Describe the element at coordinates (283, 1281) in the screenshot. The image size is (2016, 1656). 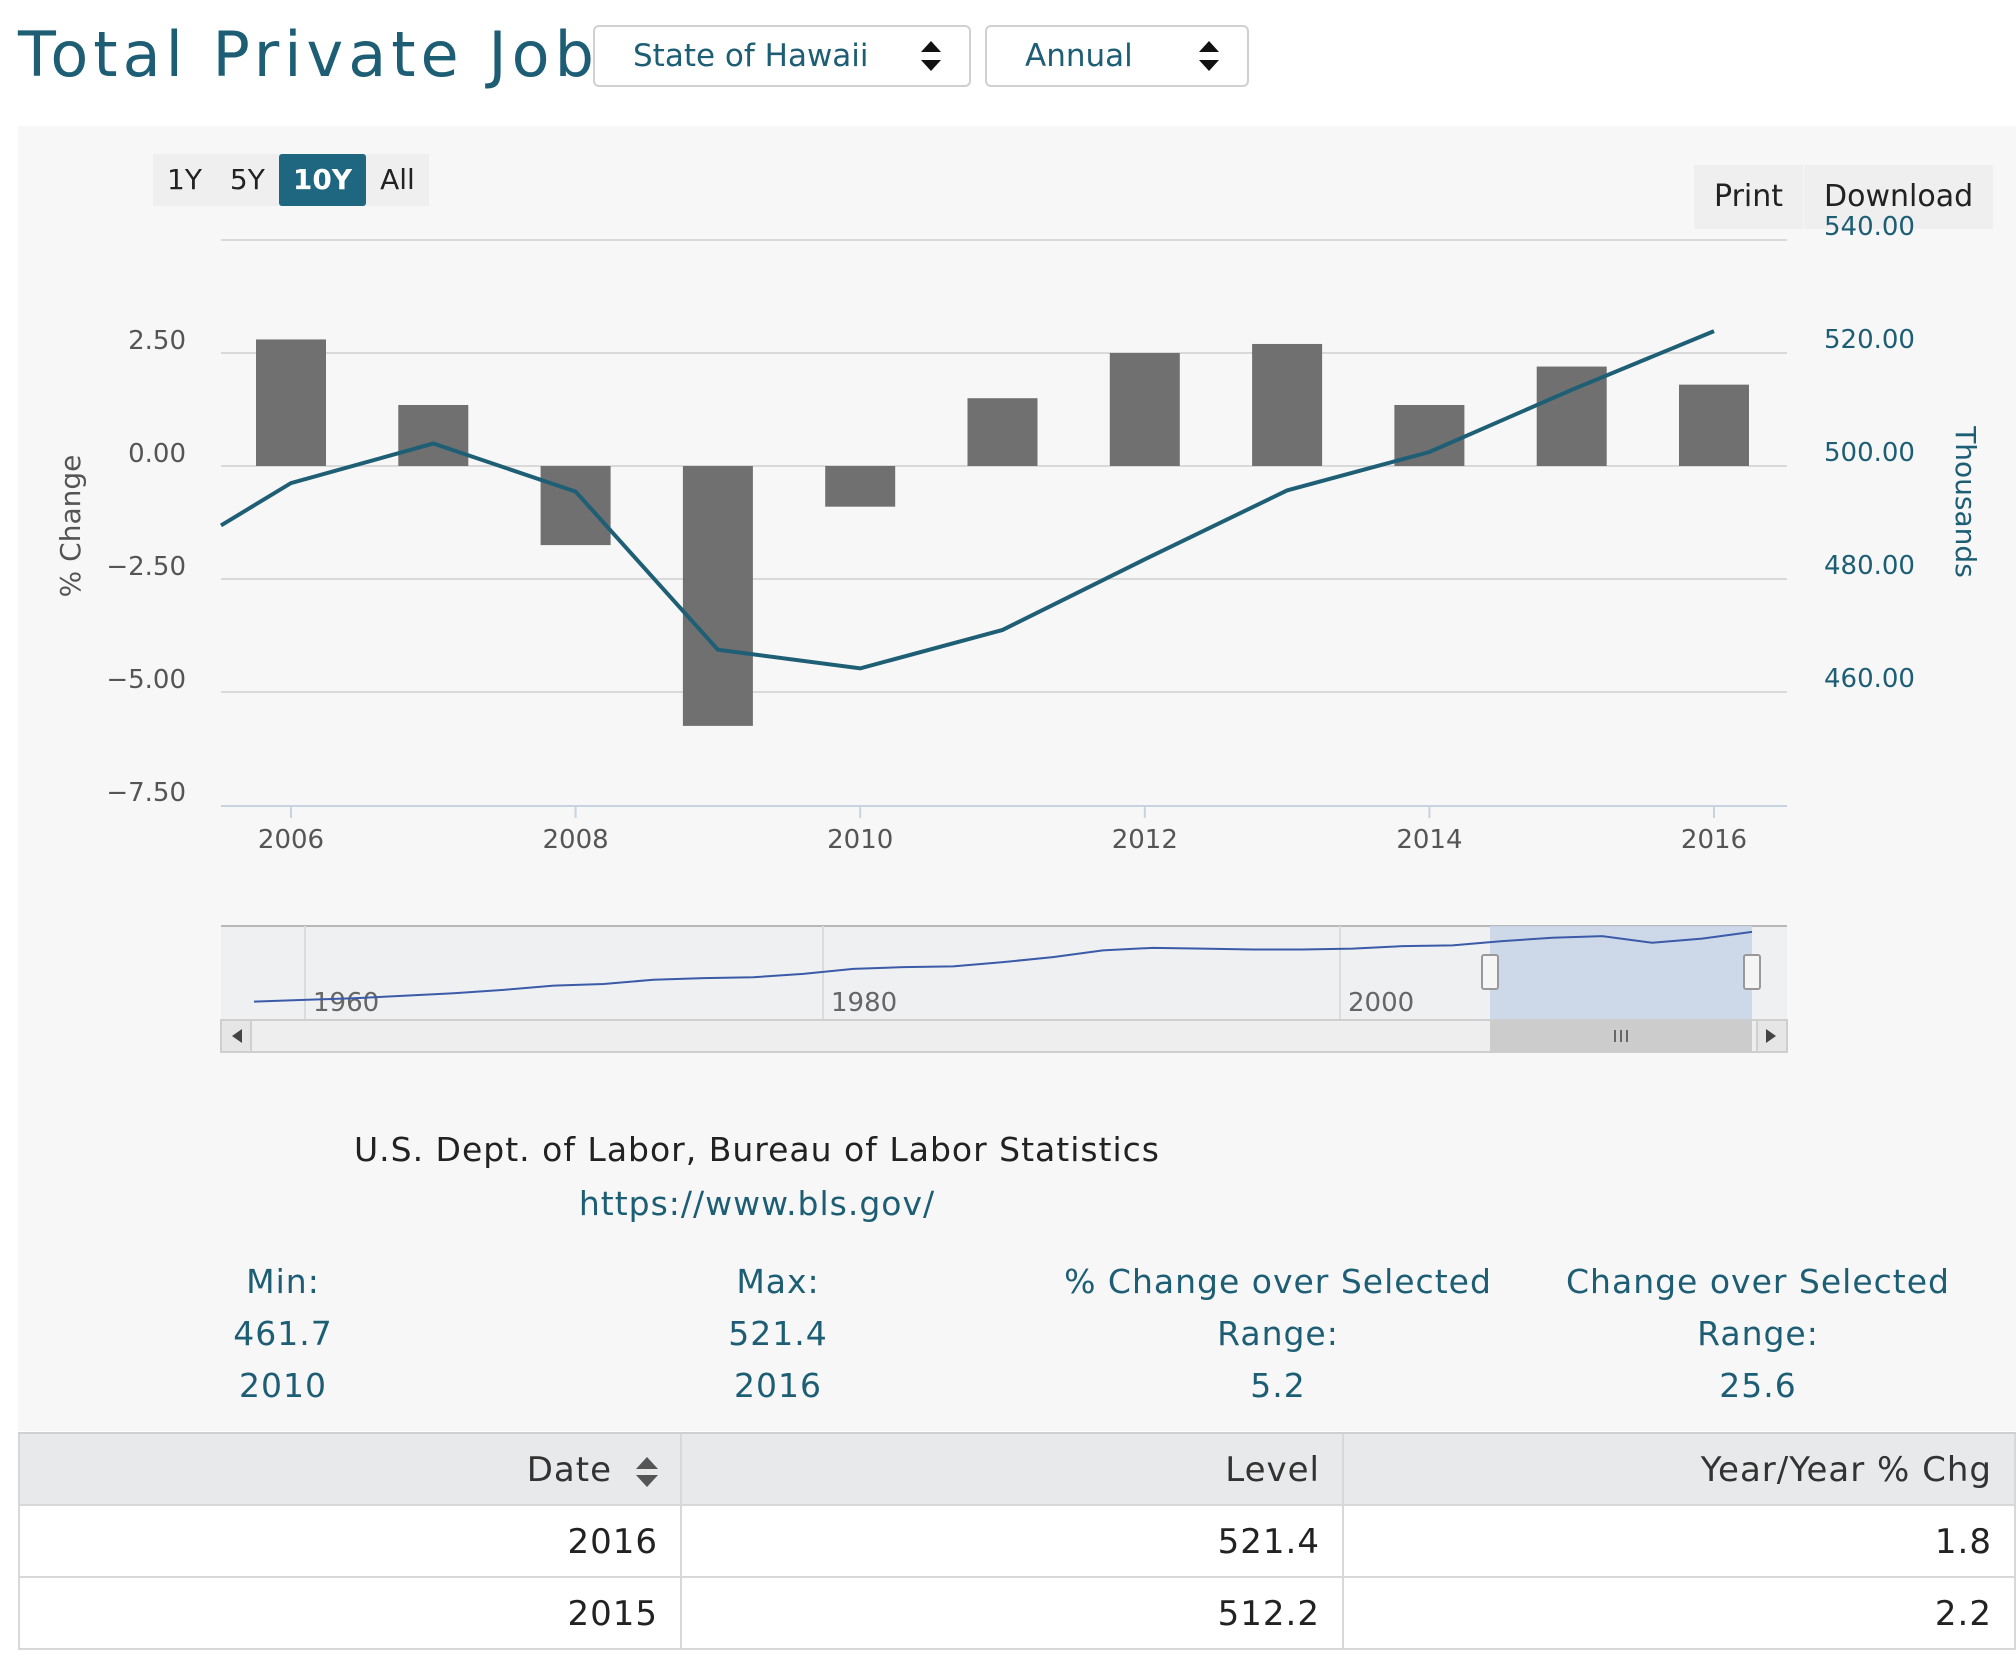
I see `stat-min-label: Min:` at that location.